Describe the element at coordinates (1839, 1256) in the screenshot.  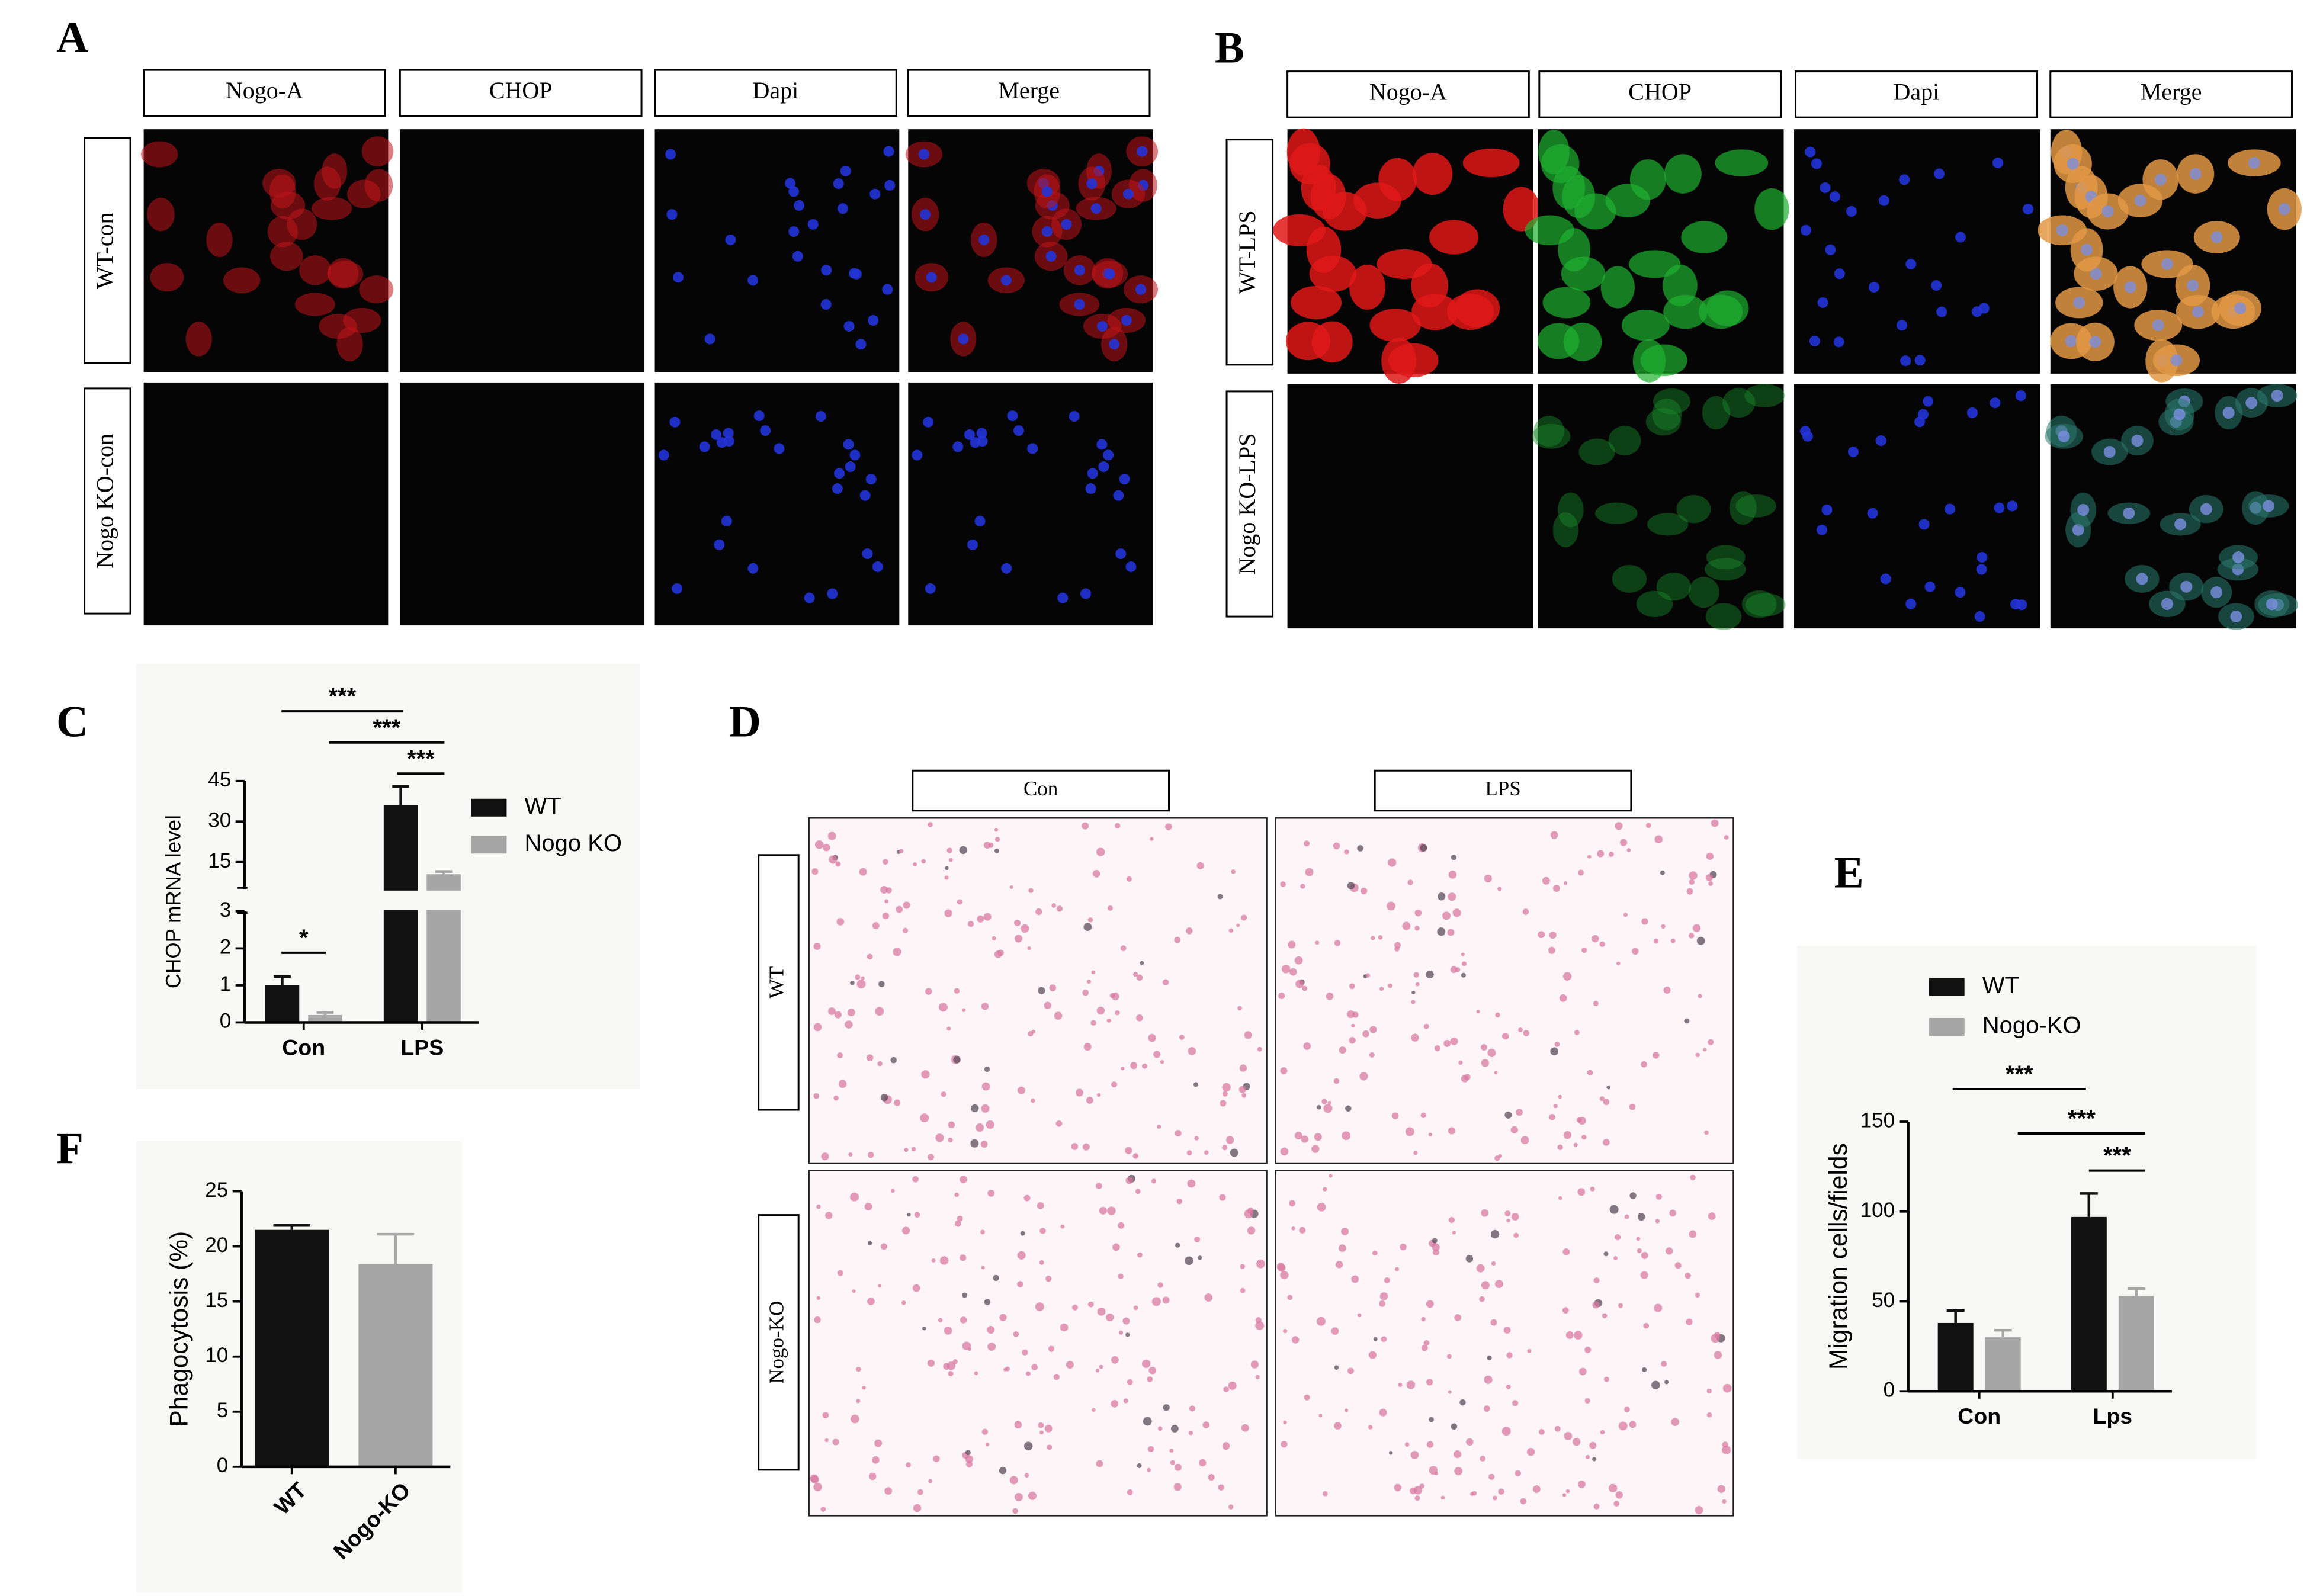
I see `y-axis-label: Migration cells/fields` at that location.